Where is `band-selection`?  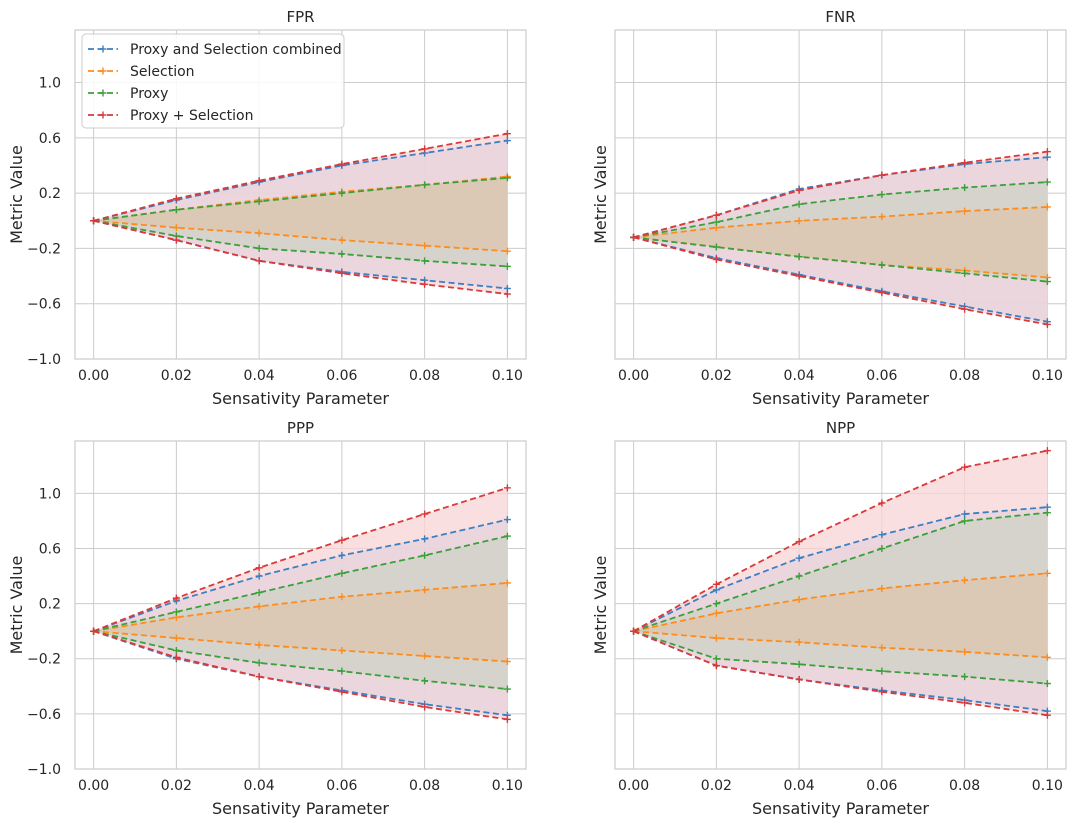
band-selection is located at coordinates (840, 615).